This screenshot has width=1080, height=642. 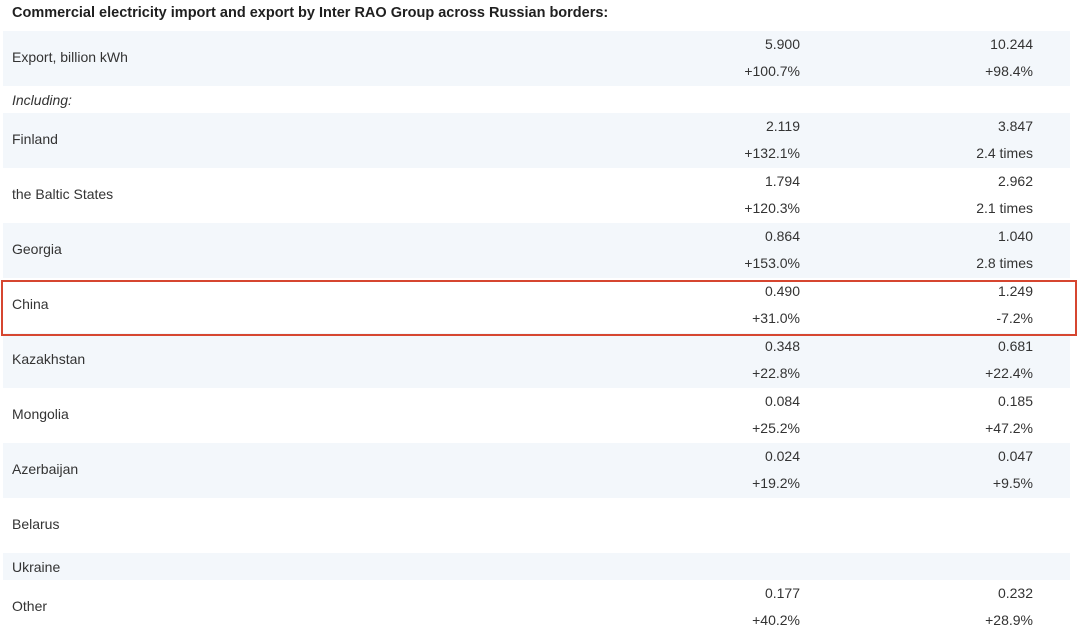 I want to click on change-period-2: -7.2%, so click(x=1014, y=318).